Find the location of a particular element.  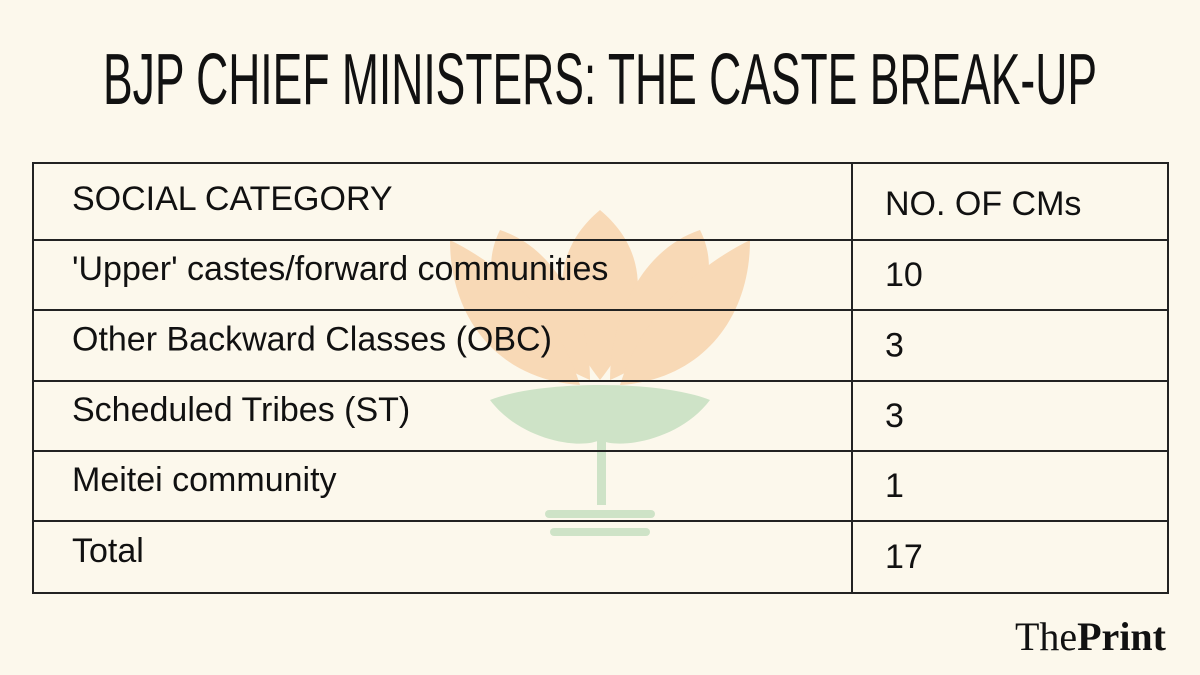

category-cell: 'Upper' castes/forward communities is located at coordinates (340, 269).